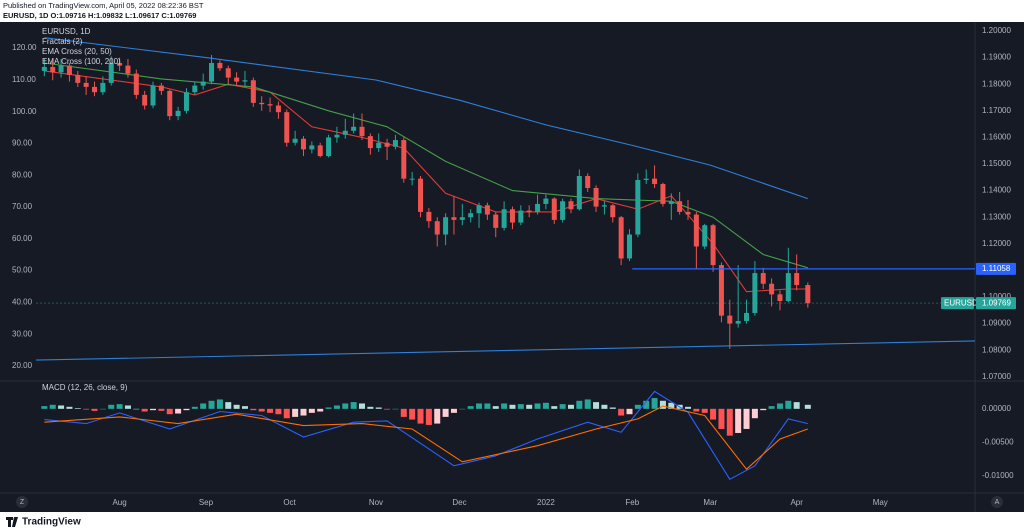 This screenshot has height=531, width=1024. What do you see at coordinates (996, 110) in the screenshot?
I see `y-tick-label: 1.17000` at bounding box center [996, 110].